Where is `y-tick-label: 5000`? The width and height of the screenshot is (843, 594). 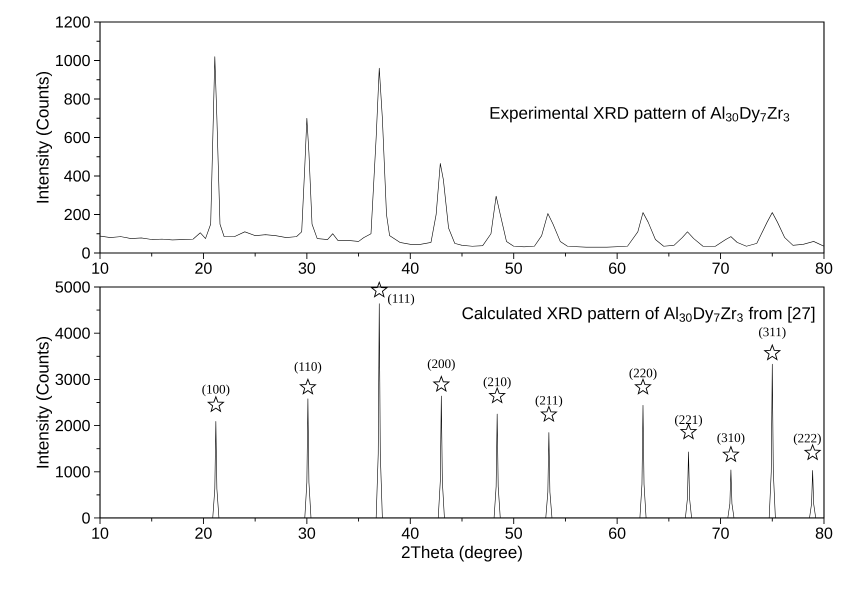 y-tick-label: 5000 is located at coordinates (73, 287).